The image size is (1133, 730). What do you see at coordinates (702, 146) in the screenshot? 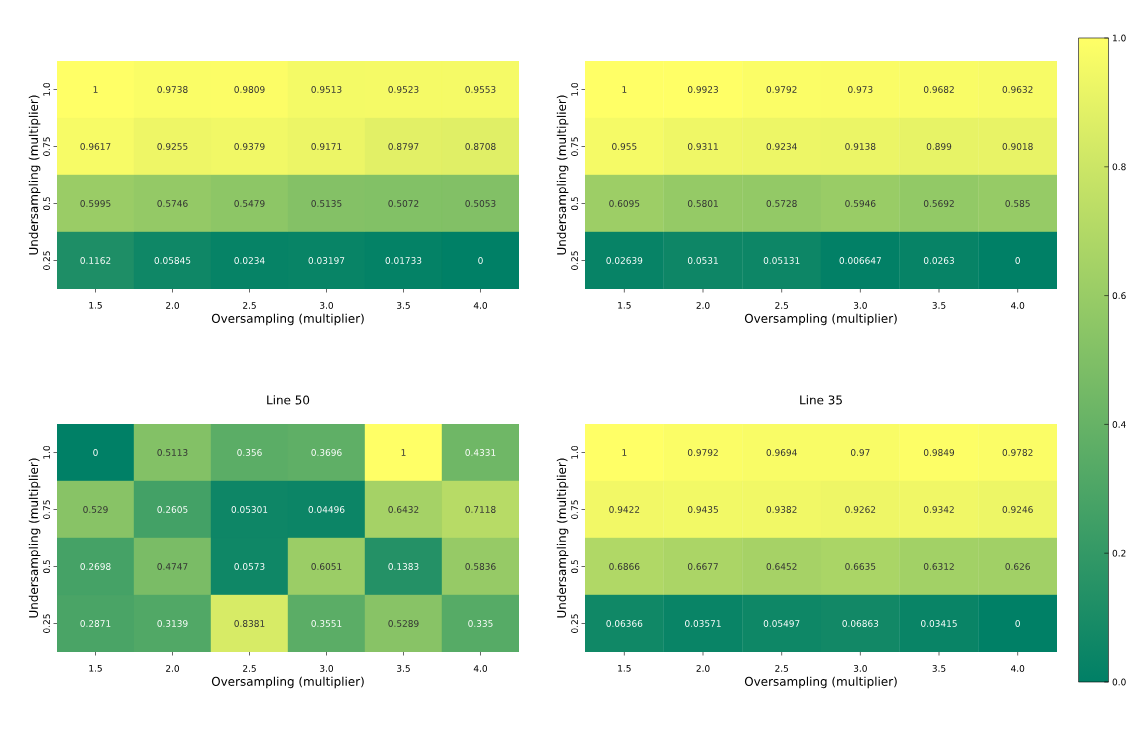
I see `data-label: 0.9311` at bounding box center [702, 146].